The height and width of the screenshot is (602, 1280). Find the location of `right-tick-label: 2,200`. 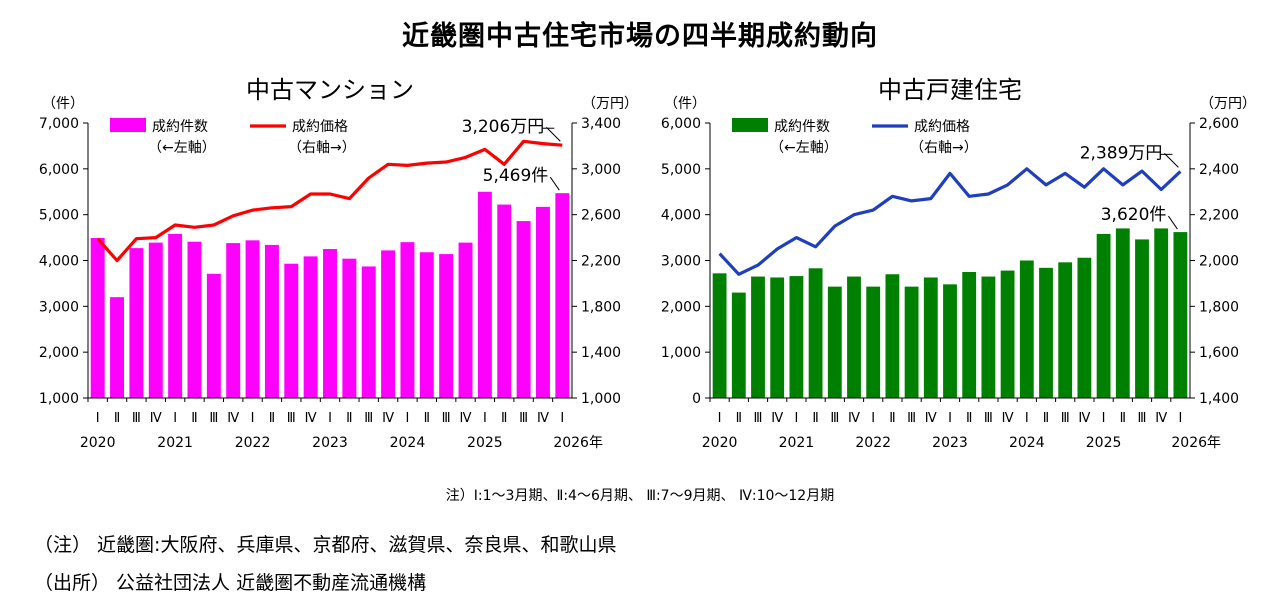

right-tick-label: 2,200 is located at coordinates (601, 262).